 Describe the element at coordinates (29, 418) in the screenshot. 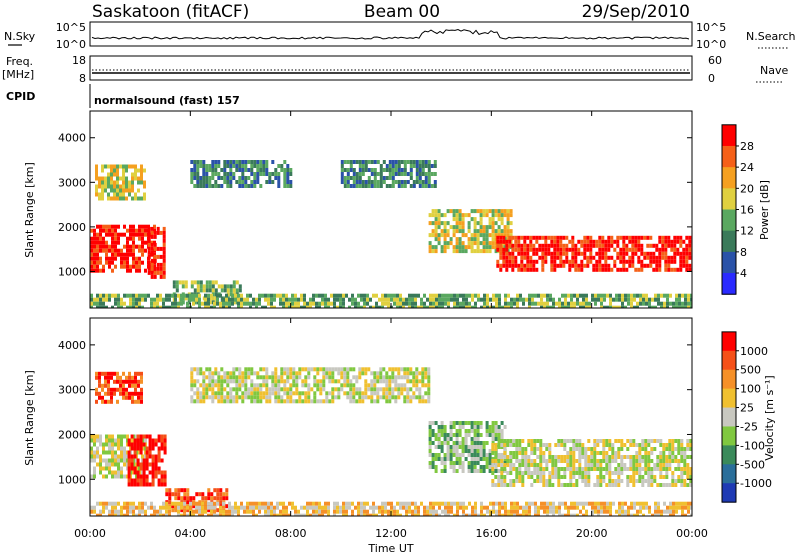

I see `velocity-ylabel: Slant Range [km]` at that location.